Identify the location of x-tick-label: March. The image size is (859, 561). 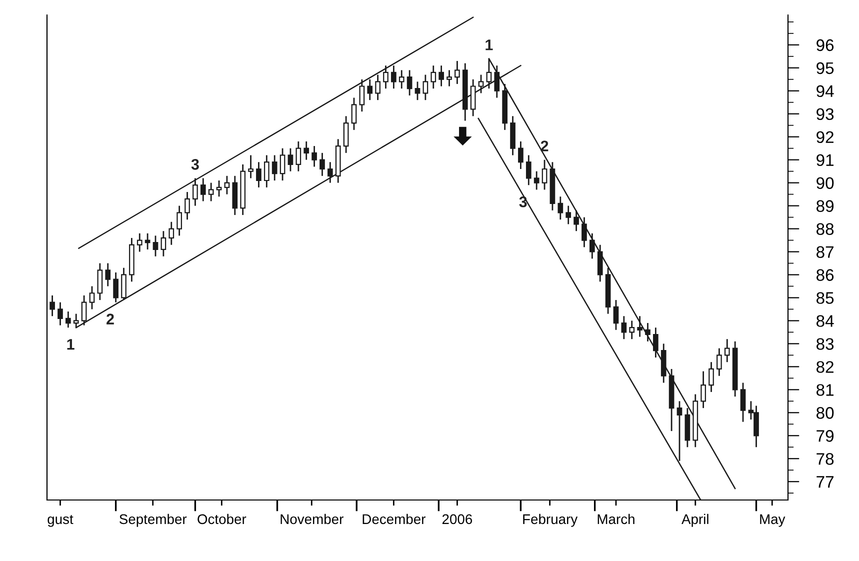
(616, 519).